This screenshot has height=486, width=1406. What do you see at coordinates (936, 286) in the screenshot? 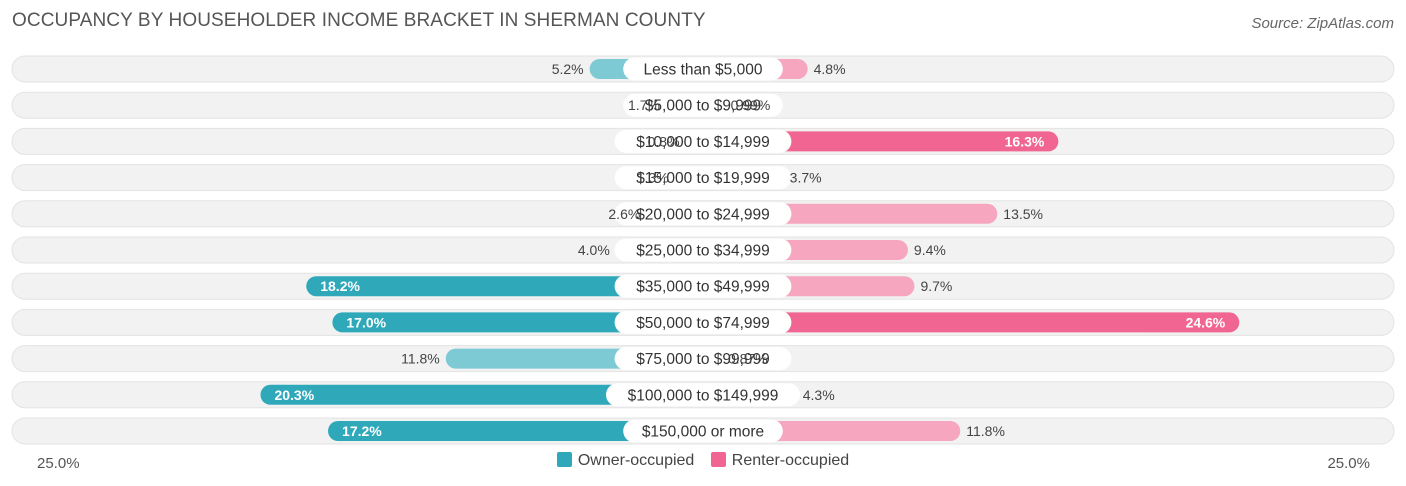
I see `renter-value-label: 9.7%` at bounding box center [936, 286].